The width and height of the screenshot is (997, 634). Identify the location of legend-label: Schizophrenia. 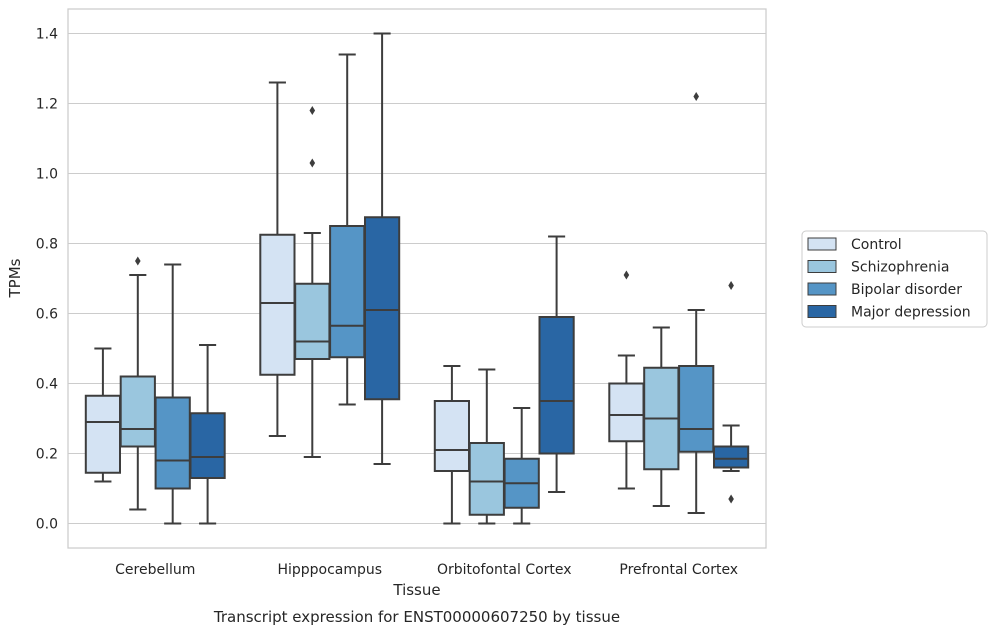
(900, 268).